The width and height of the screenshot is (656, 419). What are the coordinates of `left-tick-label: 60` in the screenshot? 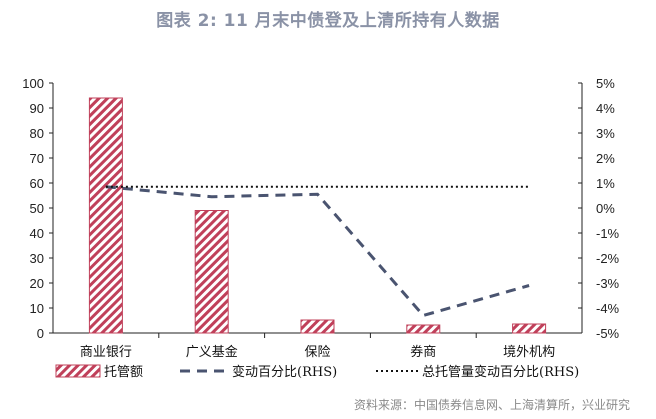 It's located at (37, 183).